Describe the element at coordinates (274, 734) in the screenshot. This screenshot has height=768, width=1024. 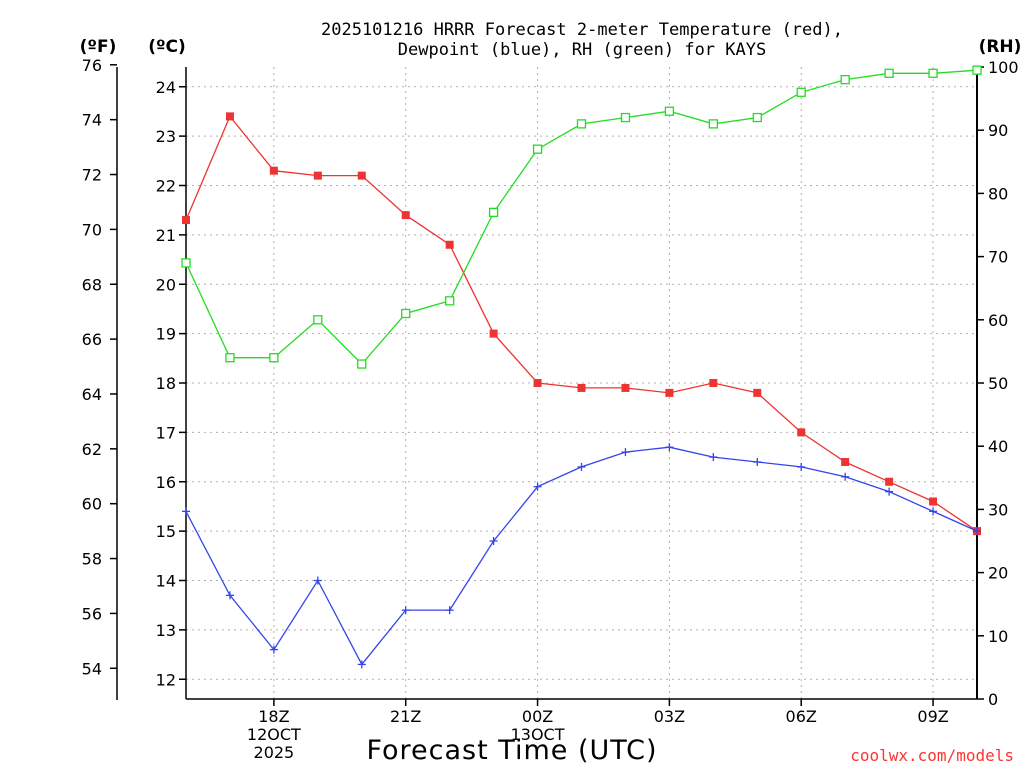
I see `x-tick-label: 12OCT` at that location.